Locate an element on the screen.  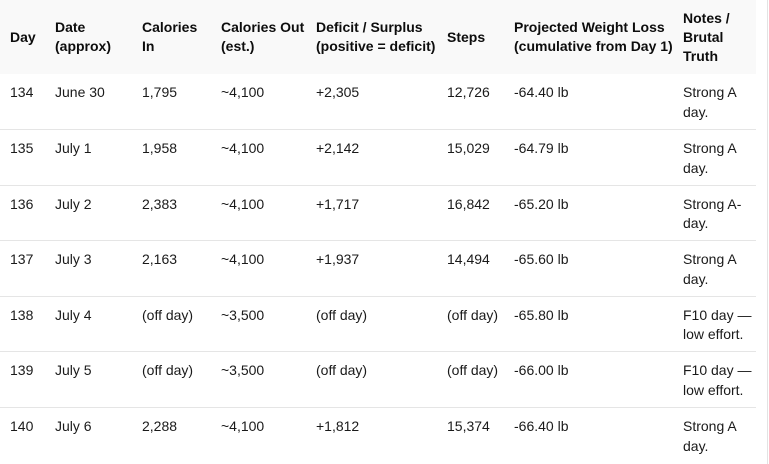
cell-weight-loss: -64.40 lb is located at coordinates (541, 92).